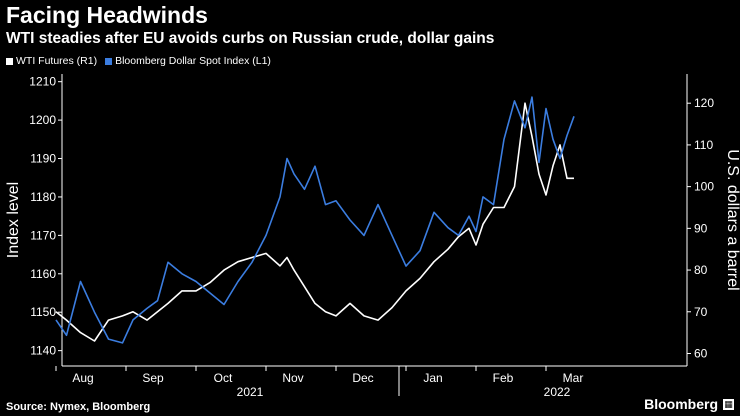 The width and height of the screenshot is (740, 416). What do you see at coordinates (701, 312) in the screenshot?
I see `right-tick-label: 70` at bounding box center [701, 312].